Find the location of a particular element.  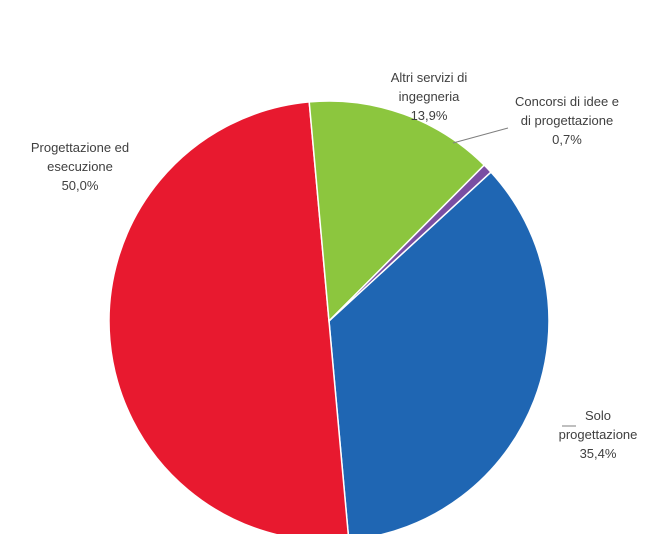

slice-name-label: di progettazione is located at coordinates (567, 120).